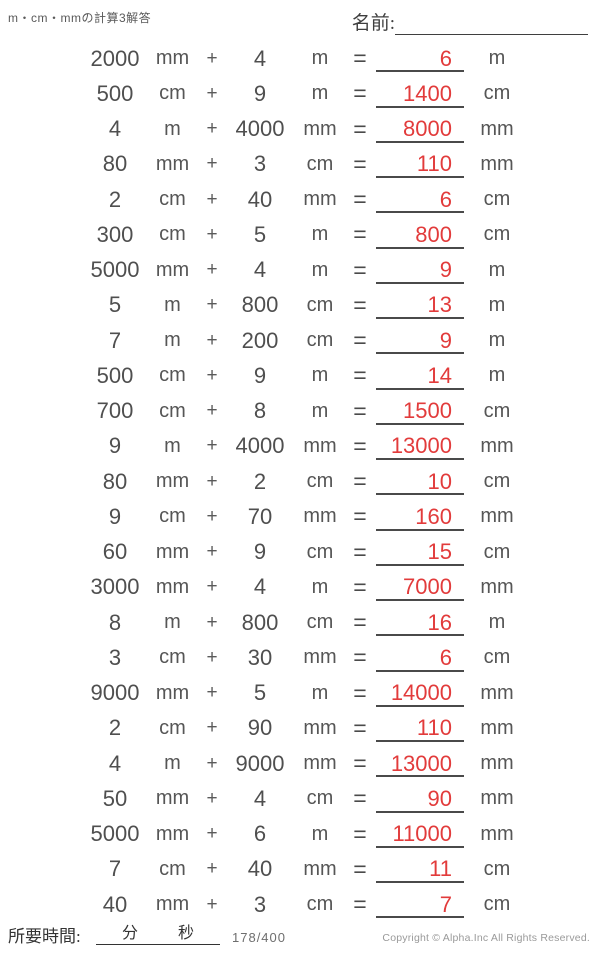 The image size is (600, 957). What do you see at coordinates (115, 199) in the screenshot?
I see `operand-1-value: 2` at bounding box center [115, 199].